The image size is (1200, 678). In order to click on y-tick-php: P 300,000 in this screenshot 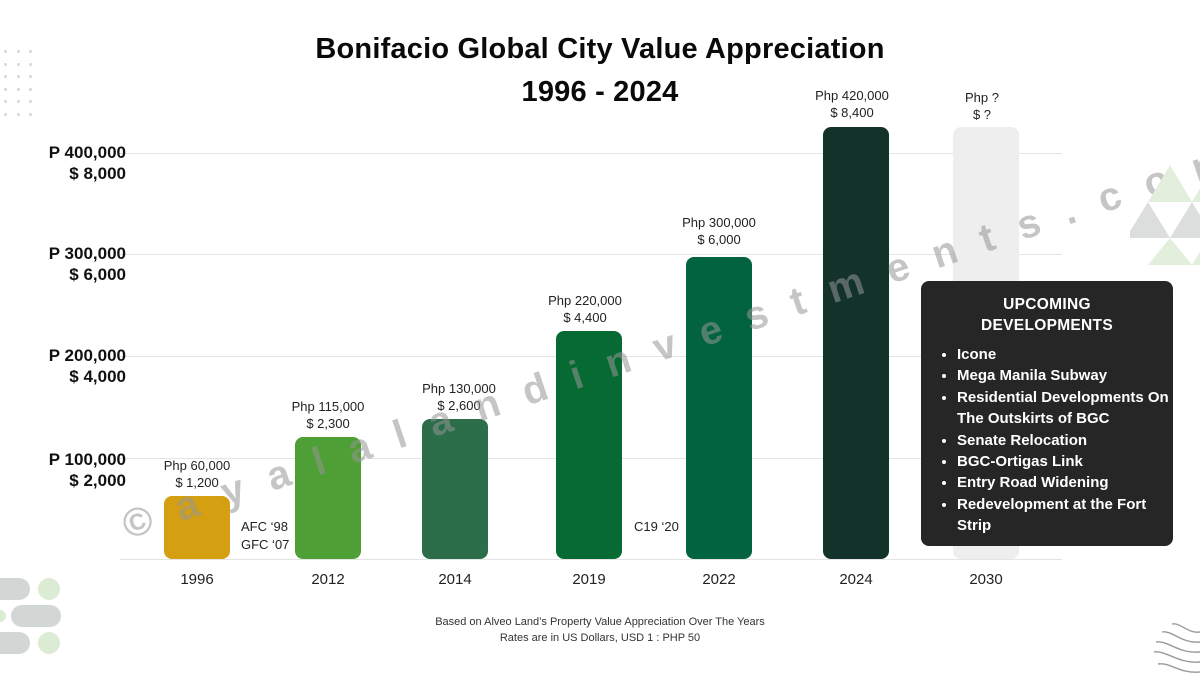, I will do `click(87, 253)`.